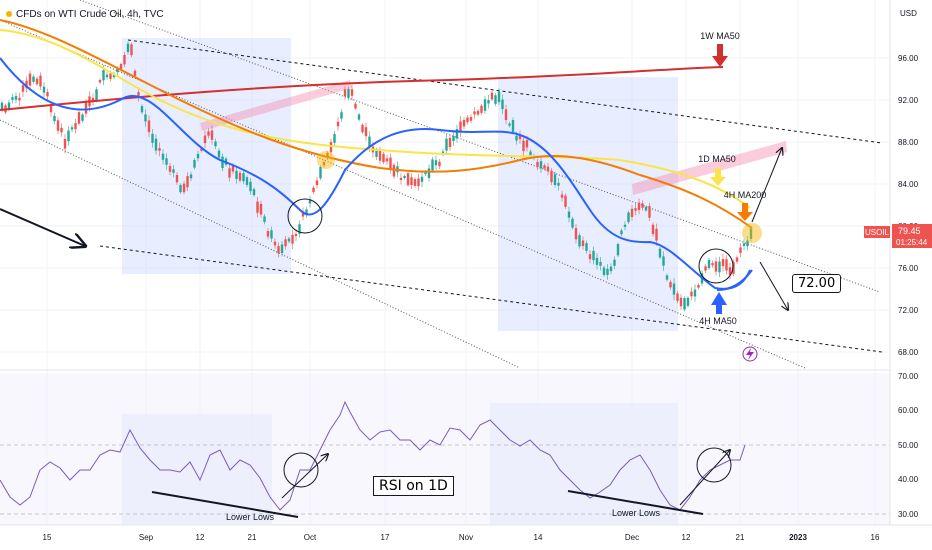  Describe the element at coordinates (817, 283) in the screenshot. I see `target-box: 72.00` at that location.